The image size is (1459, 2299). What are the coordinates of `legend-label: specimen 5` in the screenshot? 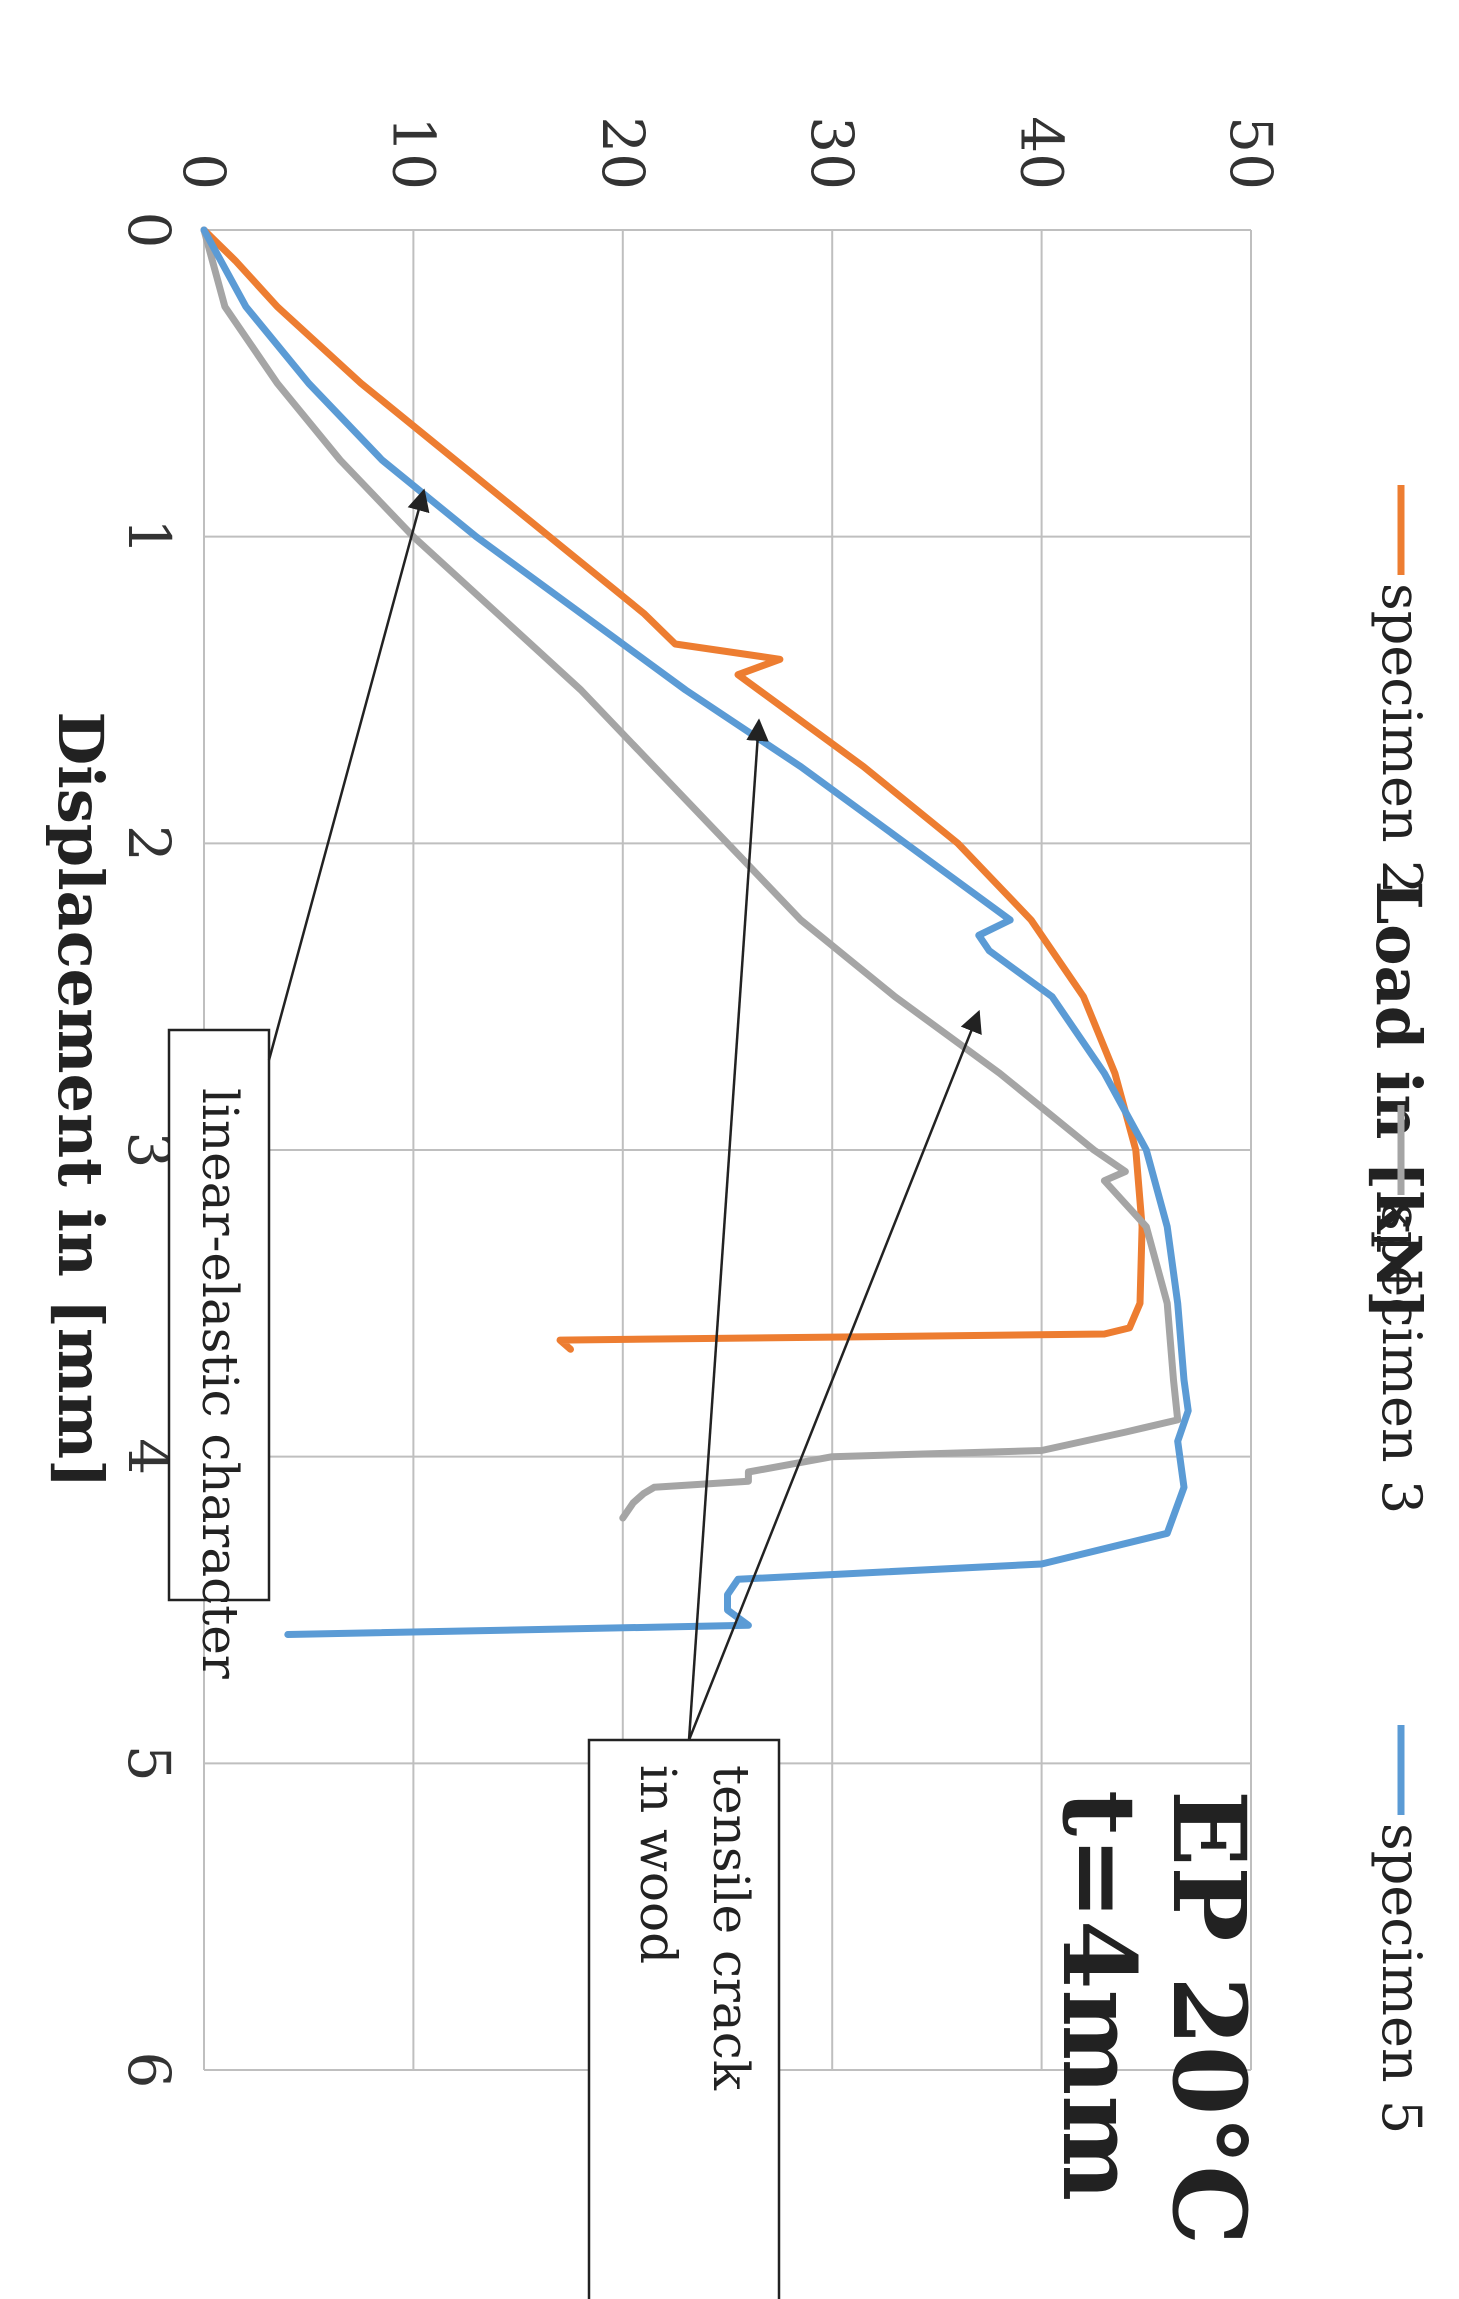 It's located at (1401, 1978).